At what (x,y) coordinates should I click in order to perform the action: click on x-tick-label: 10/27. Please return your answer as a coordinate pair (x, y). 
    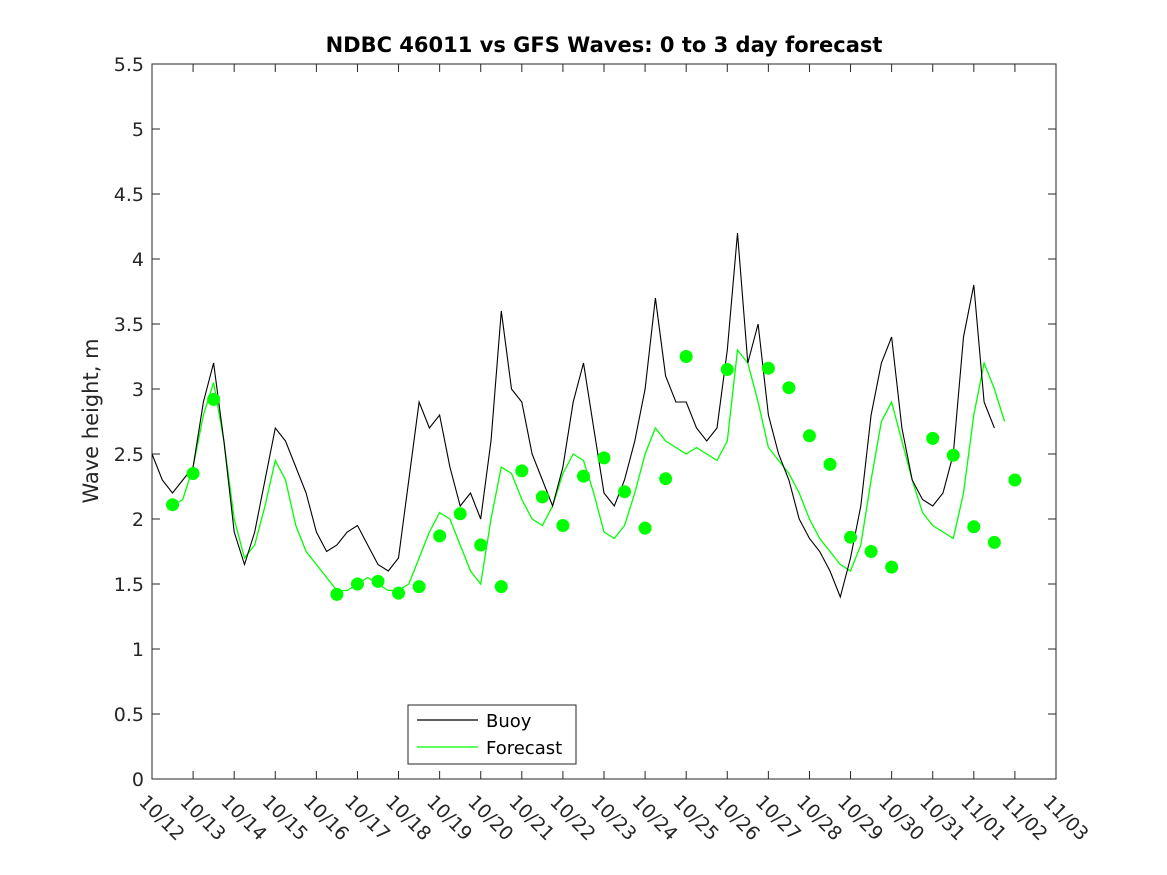
    Looking at the image, I should click on (778, 818).